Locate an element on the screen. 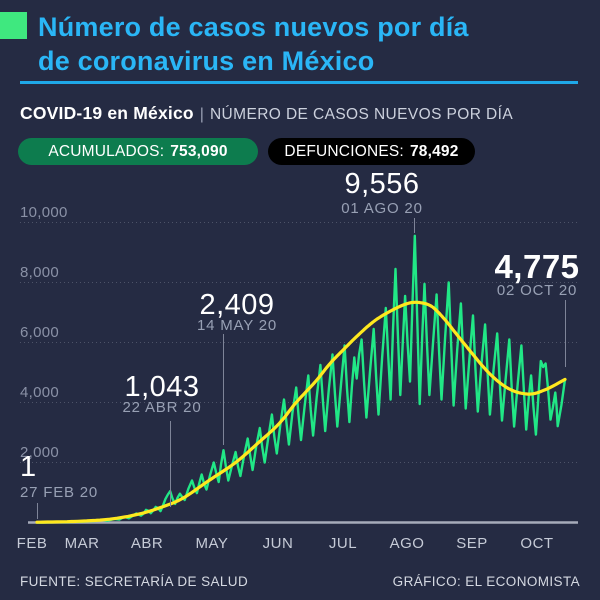 Image resolution: width=600 pixels, height=600 pixels. accumulated-badge: ACUMULADOS: 753,090 is located at coordinates (138, 151).